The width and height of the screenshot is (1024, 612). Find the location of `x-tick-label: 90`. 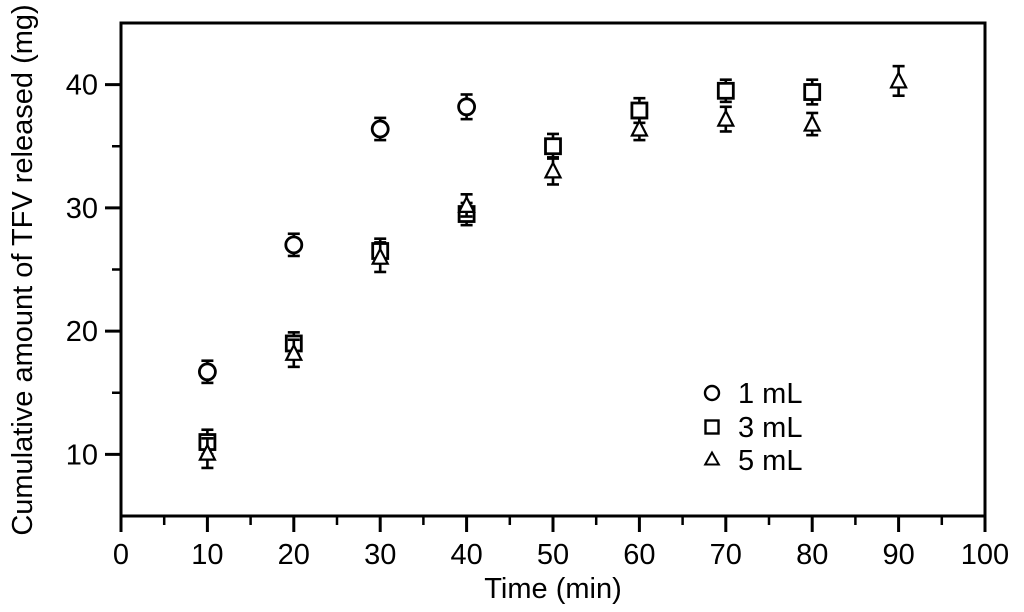

x-tick-label: 90 is located at coordinates (898, 555).